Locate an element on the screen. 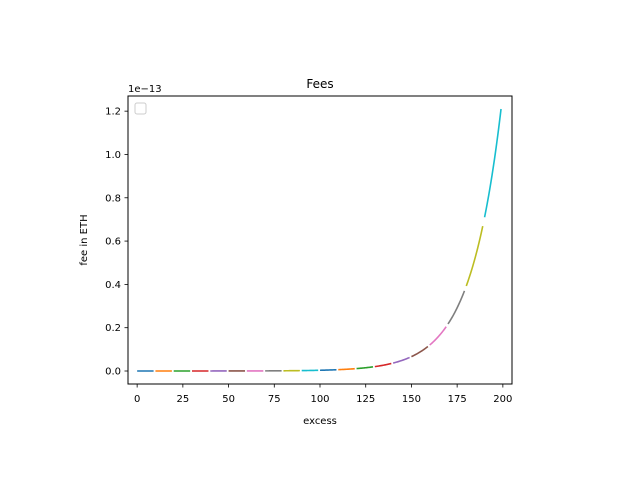 The image size is (640, 484). x-tick-label: 0 is located at coordinates (137, 399).